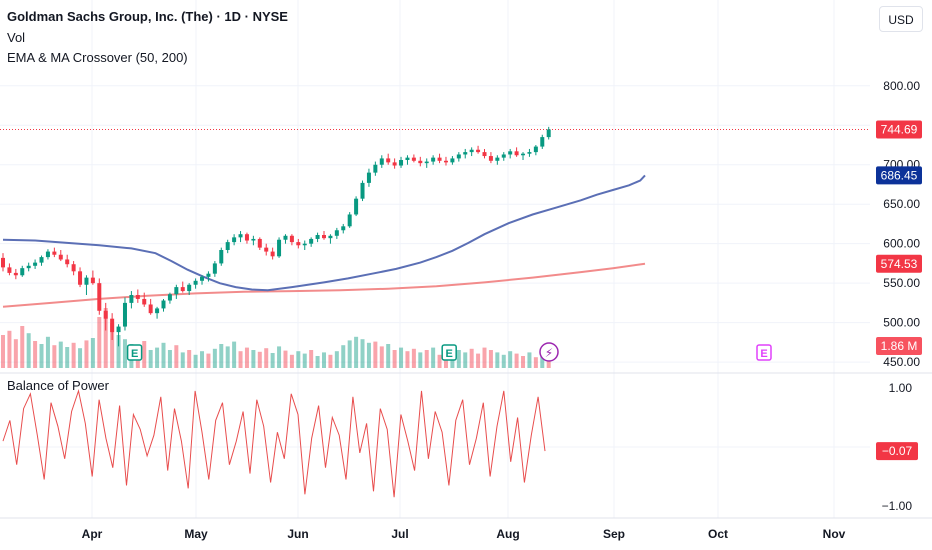 Image resolution: width=932 pixels, height=550 pixels. I want to click on earnings-marker-label: E, so click(449, 354).